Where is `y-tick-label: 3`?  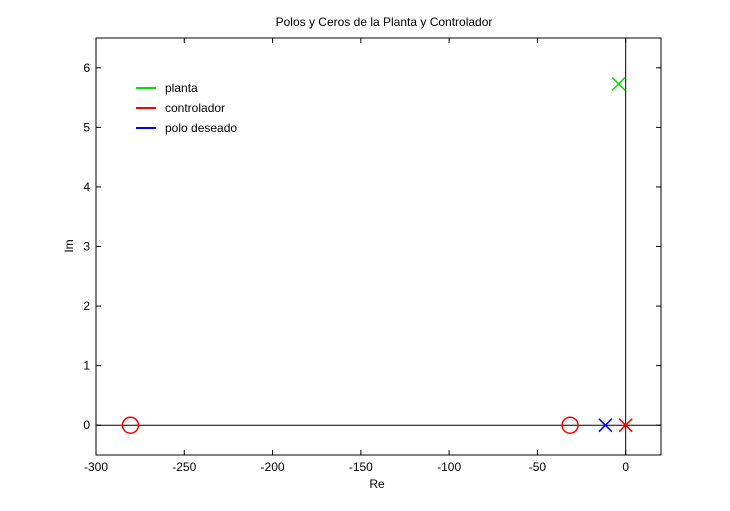 y-tick-label: 3 is located at coordinates (86, 247).